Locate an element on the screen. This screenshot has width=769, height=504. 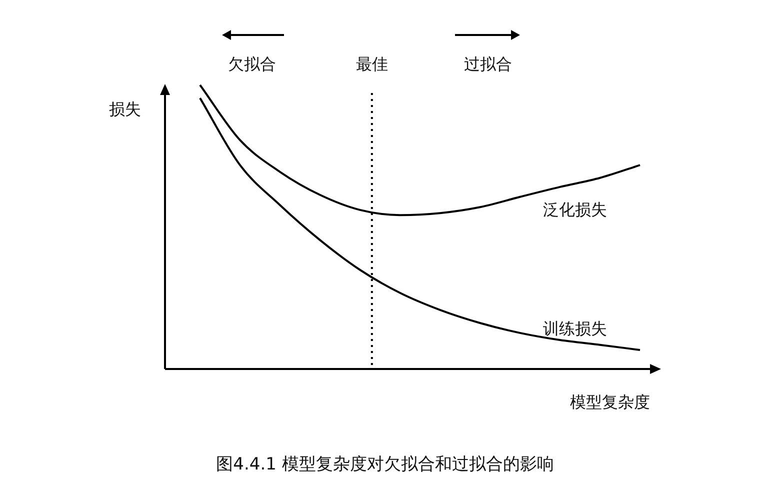
text: 最佳 is located at coordinates (372, 65).